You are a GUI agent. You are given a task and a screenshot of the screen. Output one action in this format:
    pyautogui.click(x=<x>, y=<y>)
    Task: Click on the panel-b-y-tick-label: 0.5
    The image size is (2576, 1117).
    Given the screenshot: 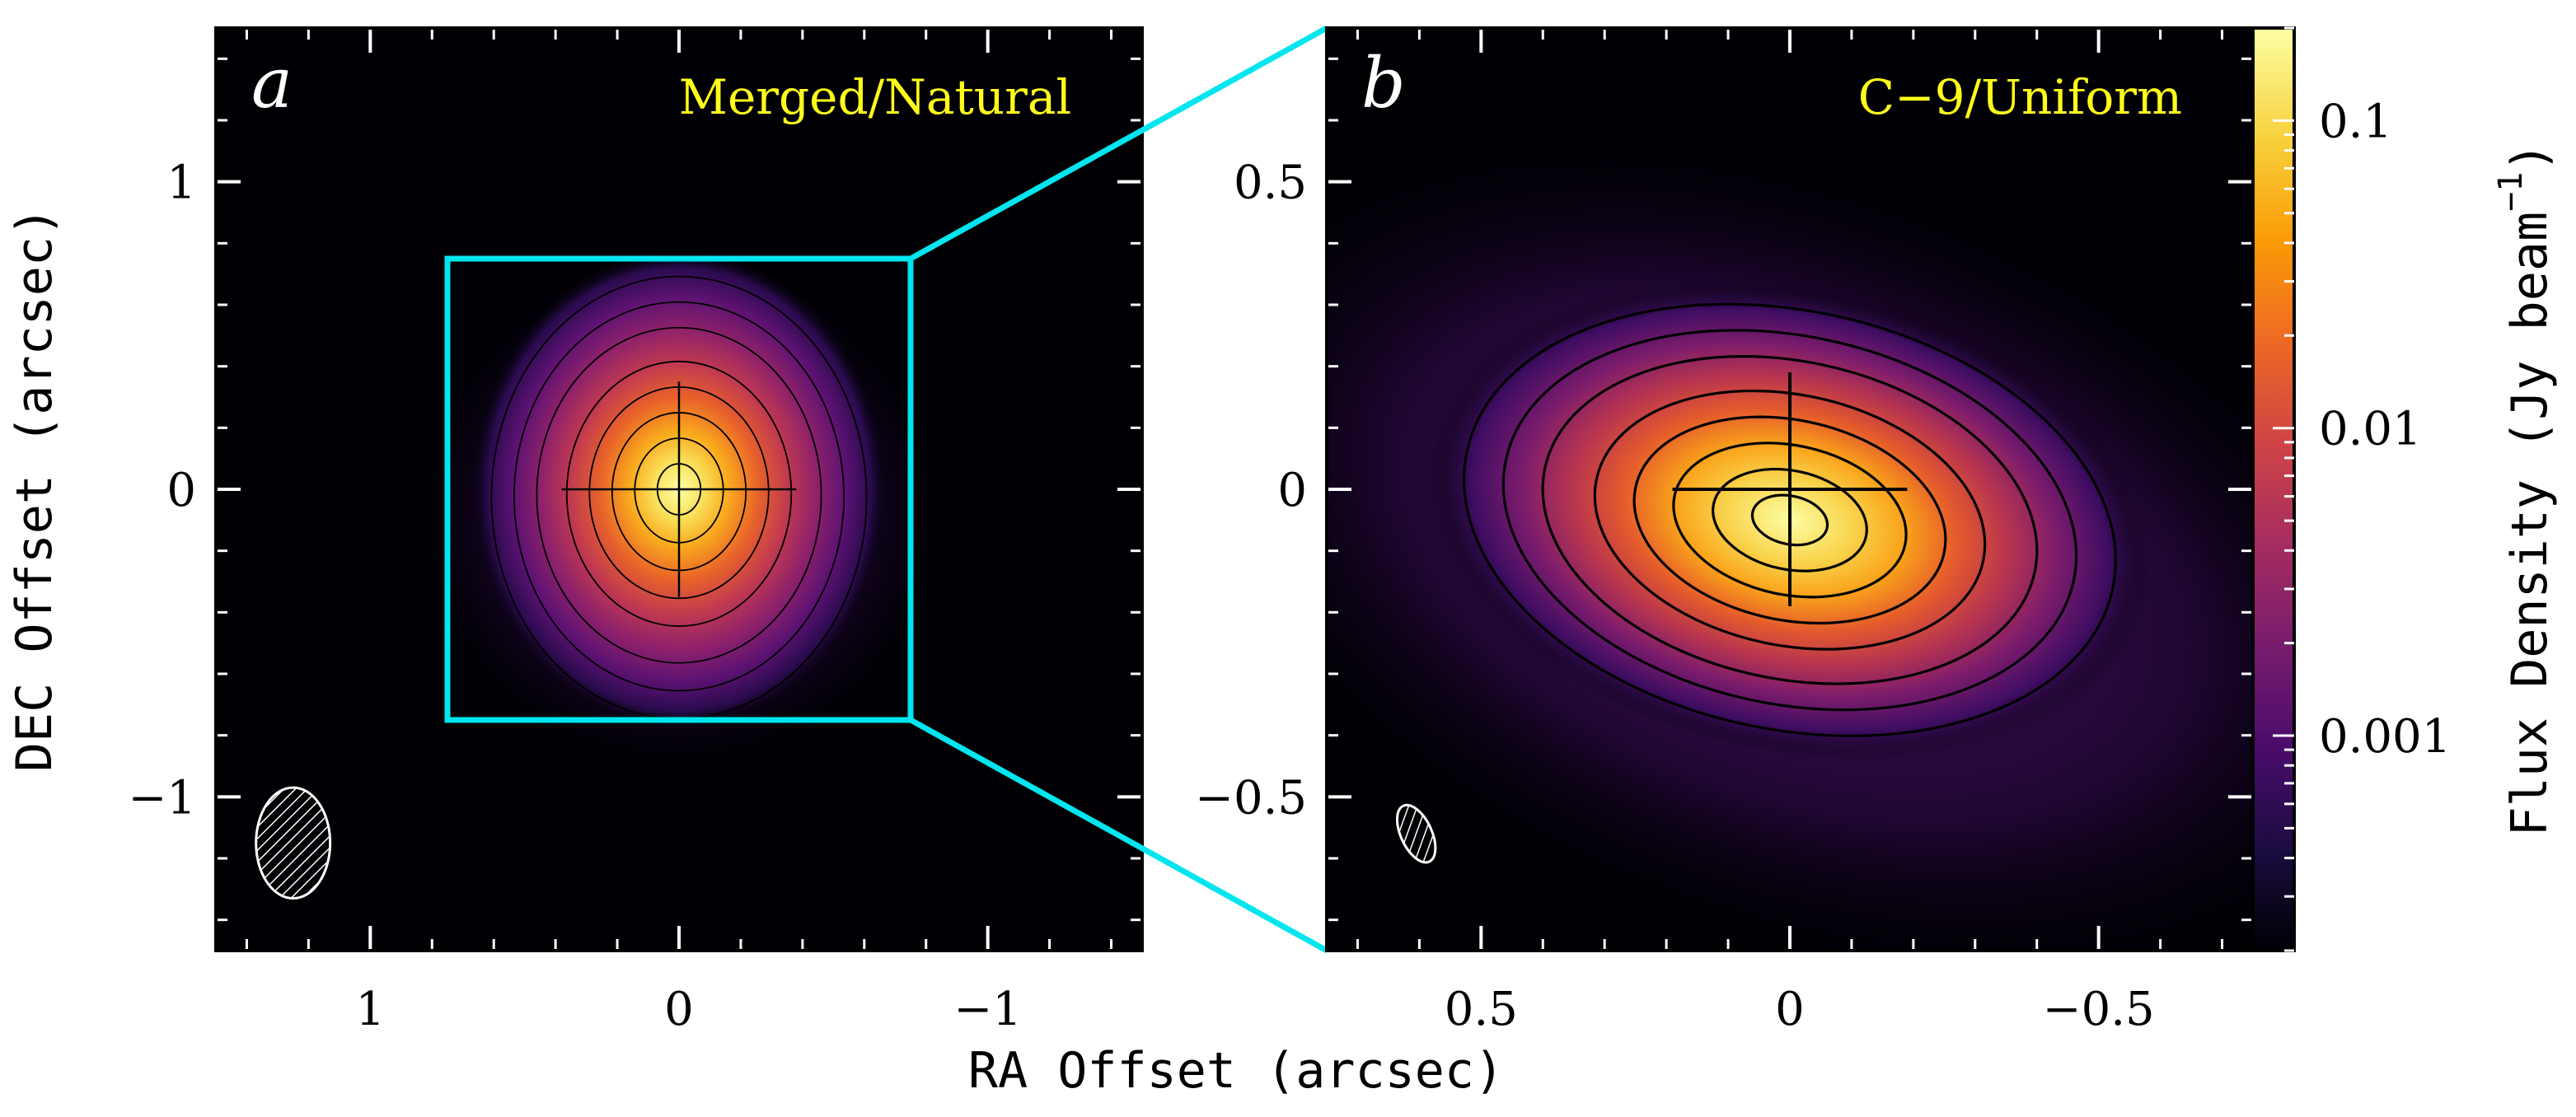 What is the action you would take?
    pyautogui.click(x=1270, y=183)
    